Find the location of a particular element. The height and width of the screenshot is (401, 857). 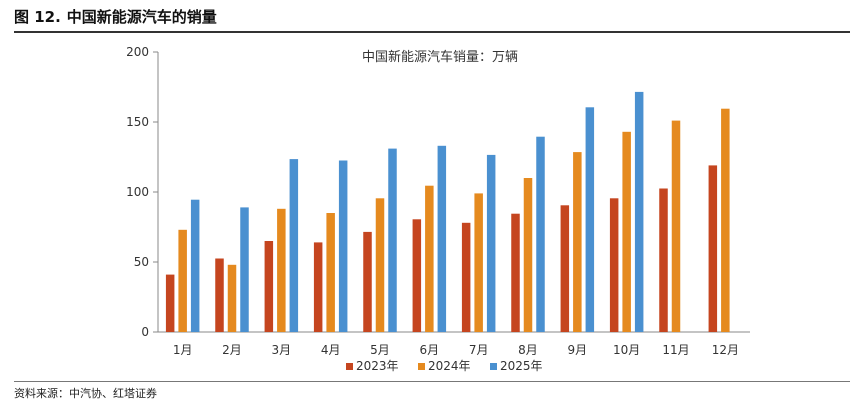

bar-2025年-8月 is located at coordinates (540, 234).